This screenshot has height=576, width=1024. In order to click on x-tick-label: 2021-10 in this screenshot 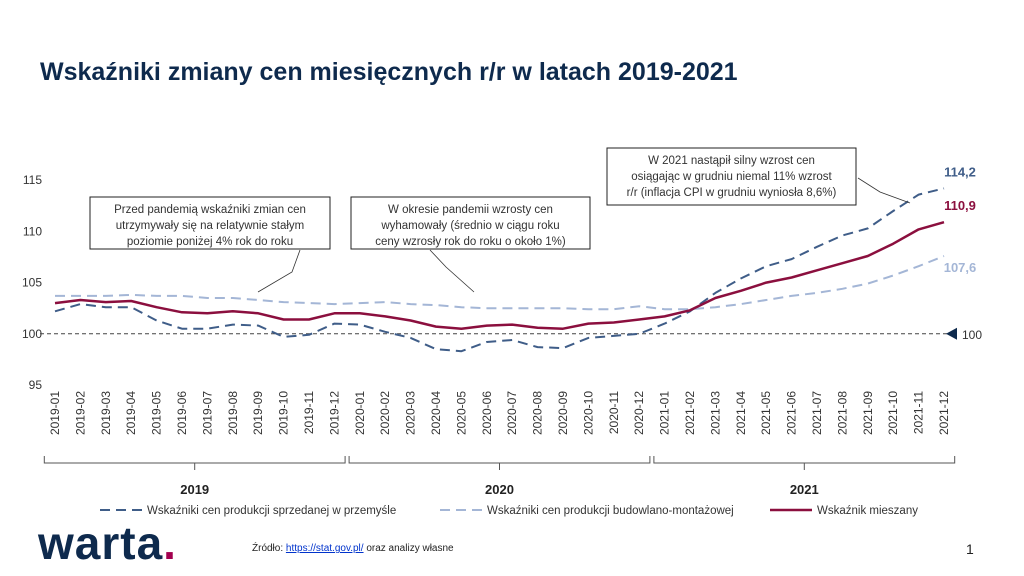, I will do `click(893, 413)`.